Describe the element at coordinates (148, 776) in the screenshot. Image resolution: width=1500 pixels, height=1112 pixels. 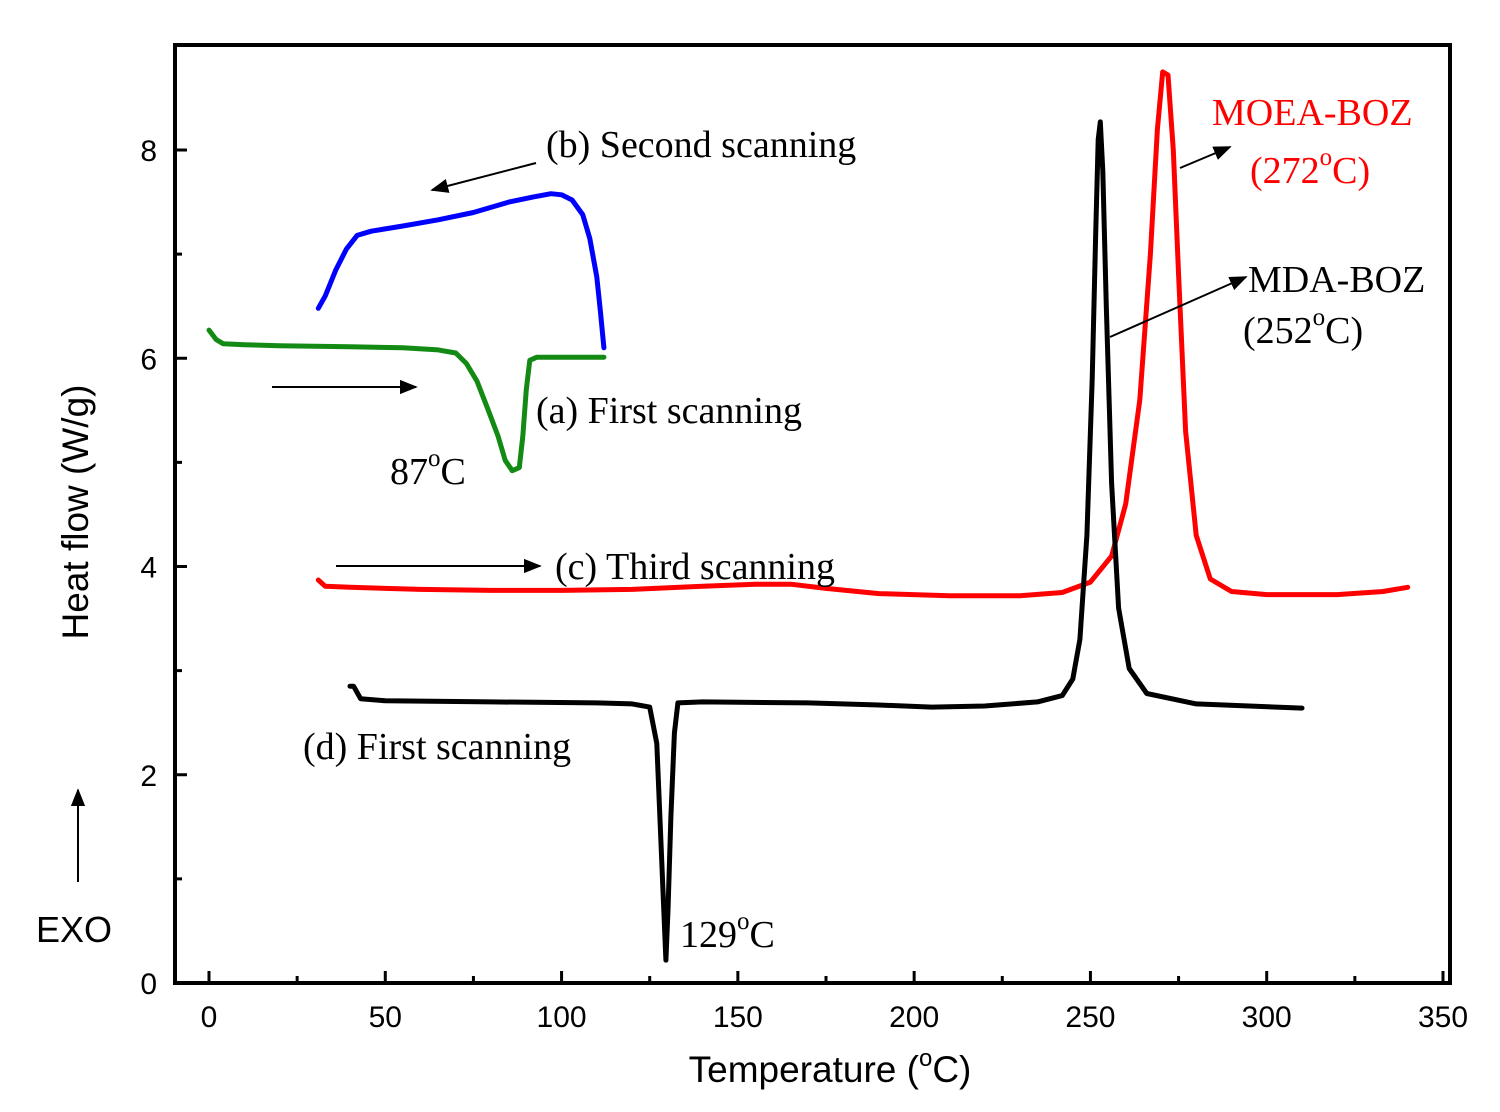
I see `y-tick-label-2: 2` at that location.